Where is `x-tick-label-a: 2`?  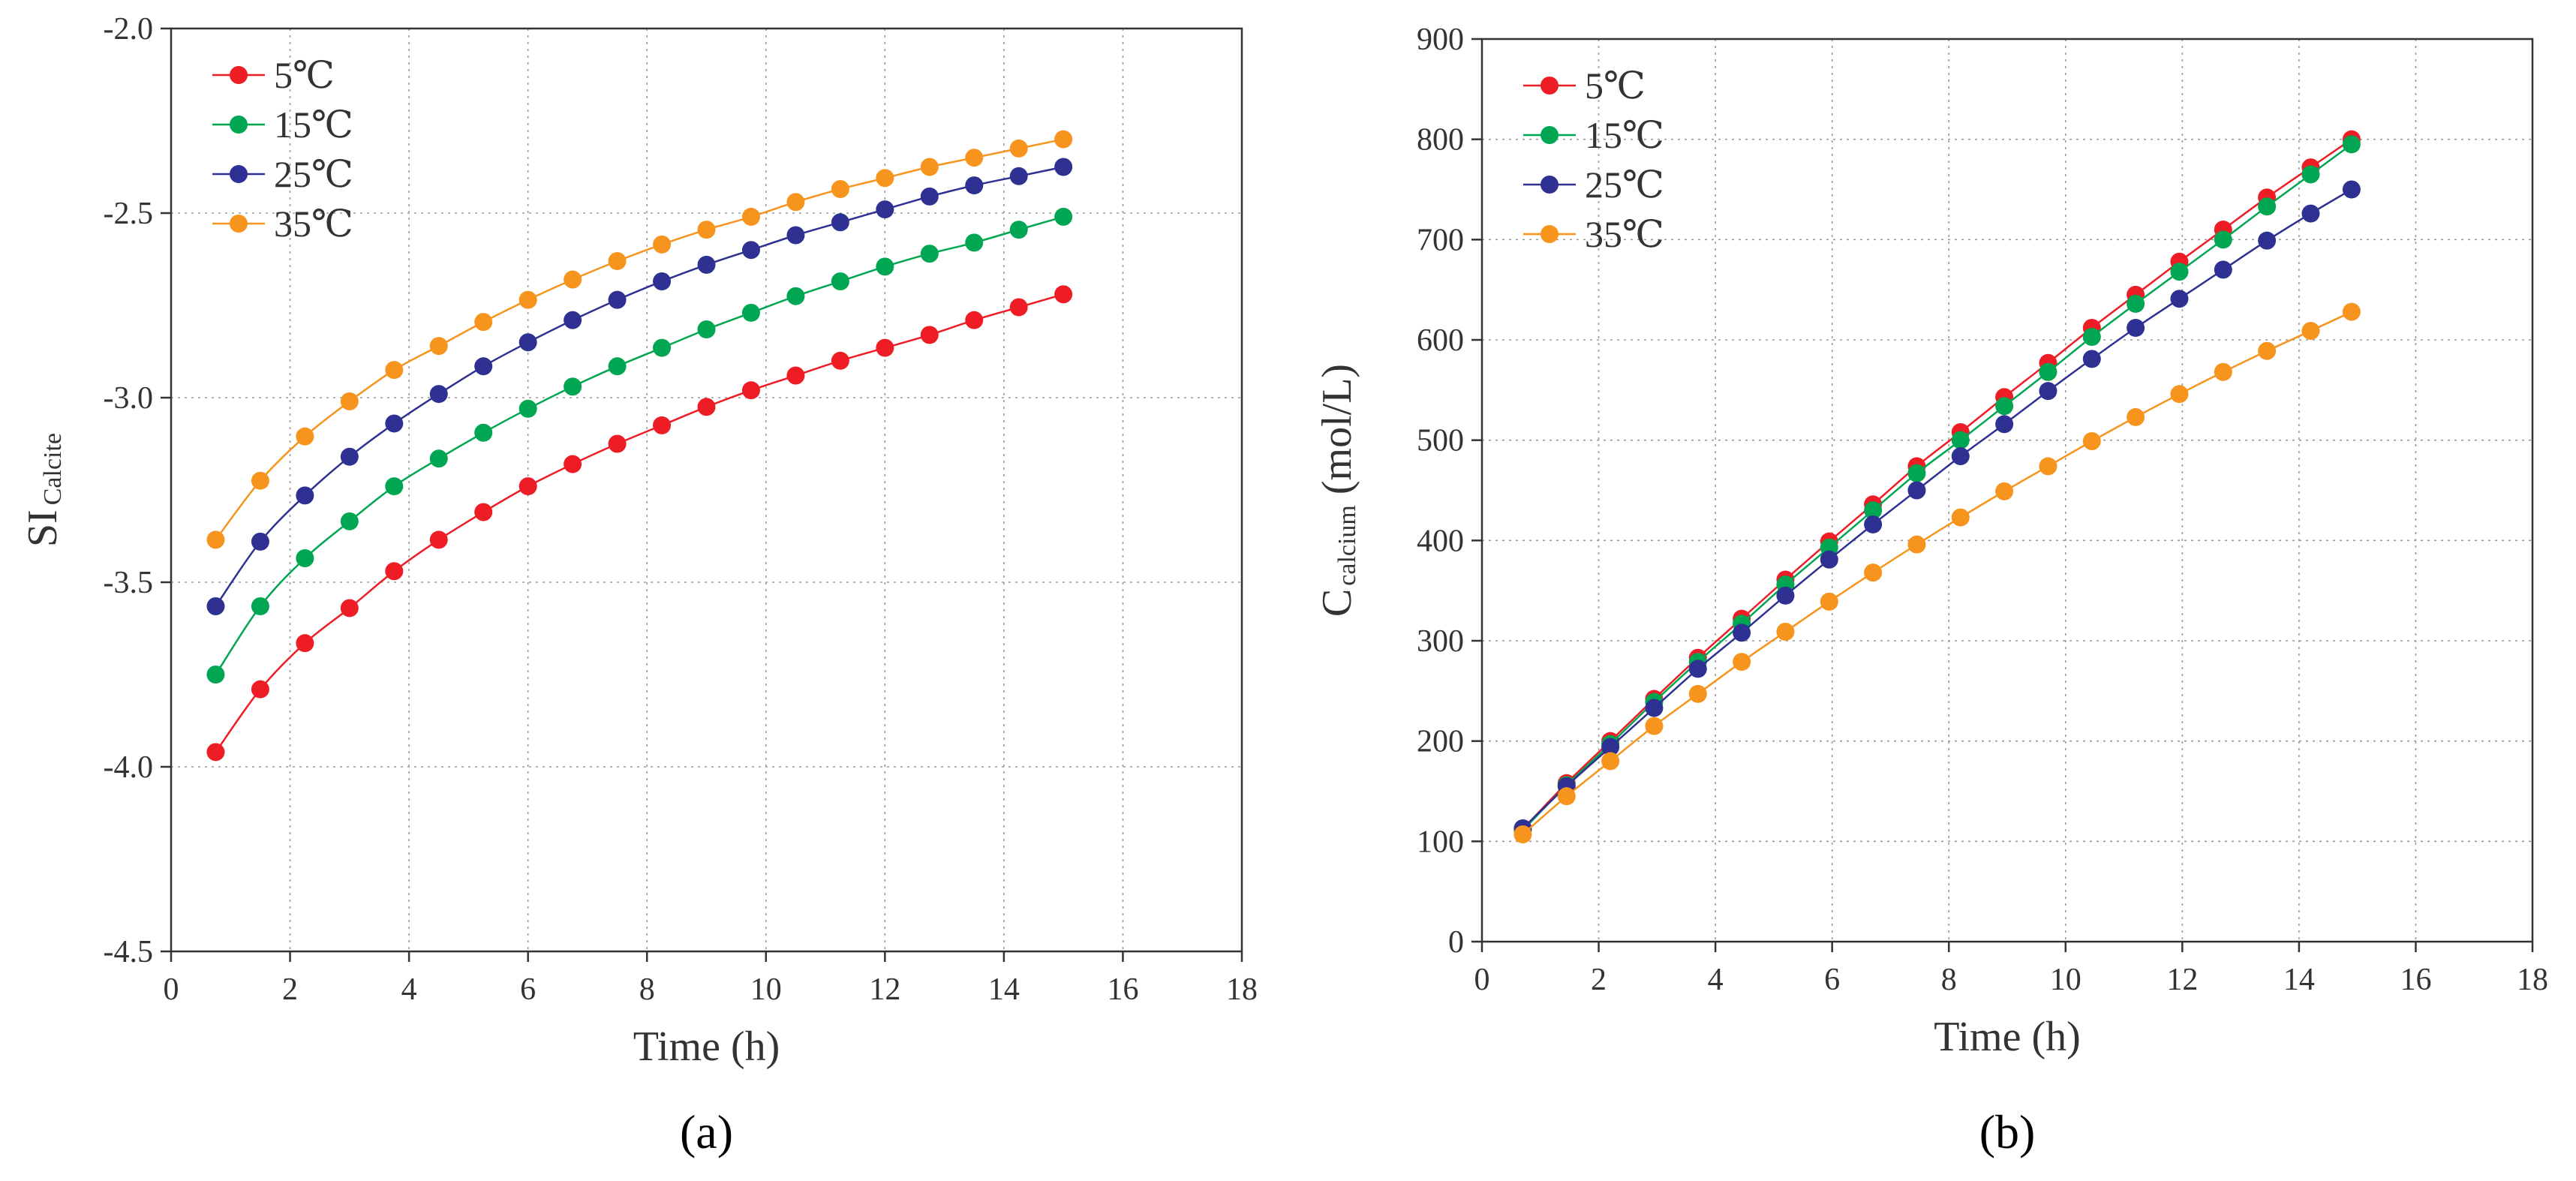 x-tick-label-a: 2 is located at coordinates (290, 989).